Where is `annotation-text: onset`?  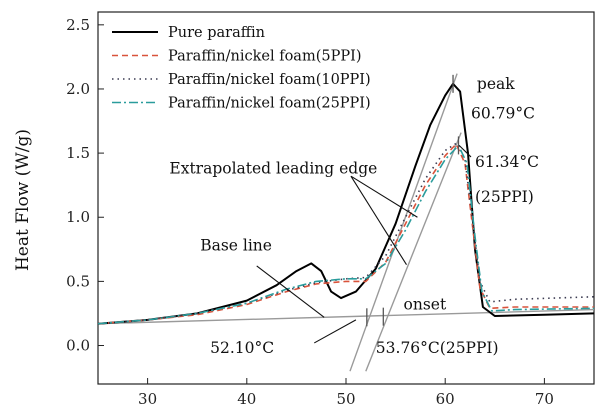 annotation-text: onset is located at coordinates (425, 305).